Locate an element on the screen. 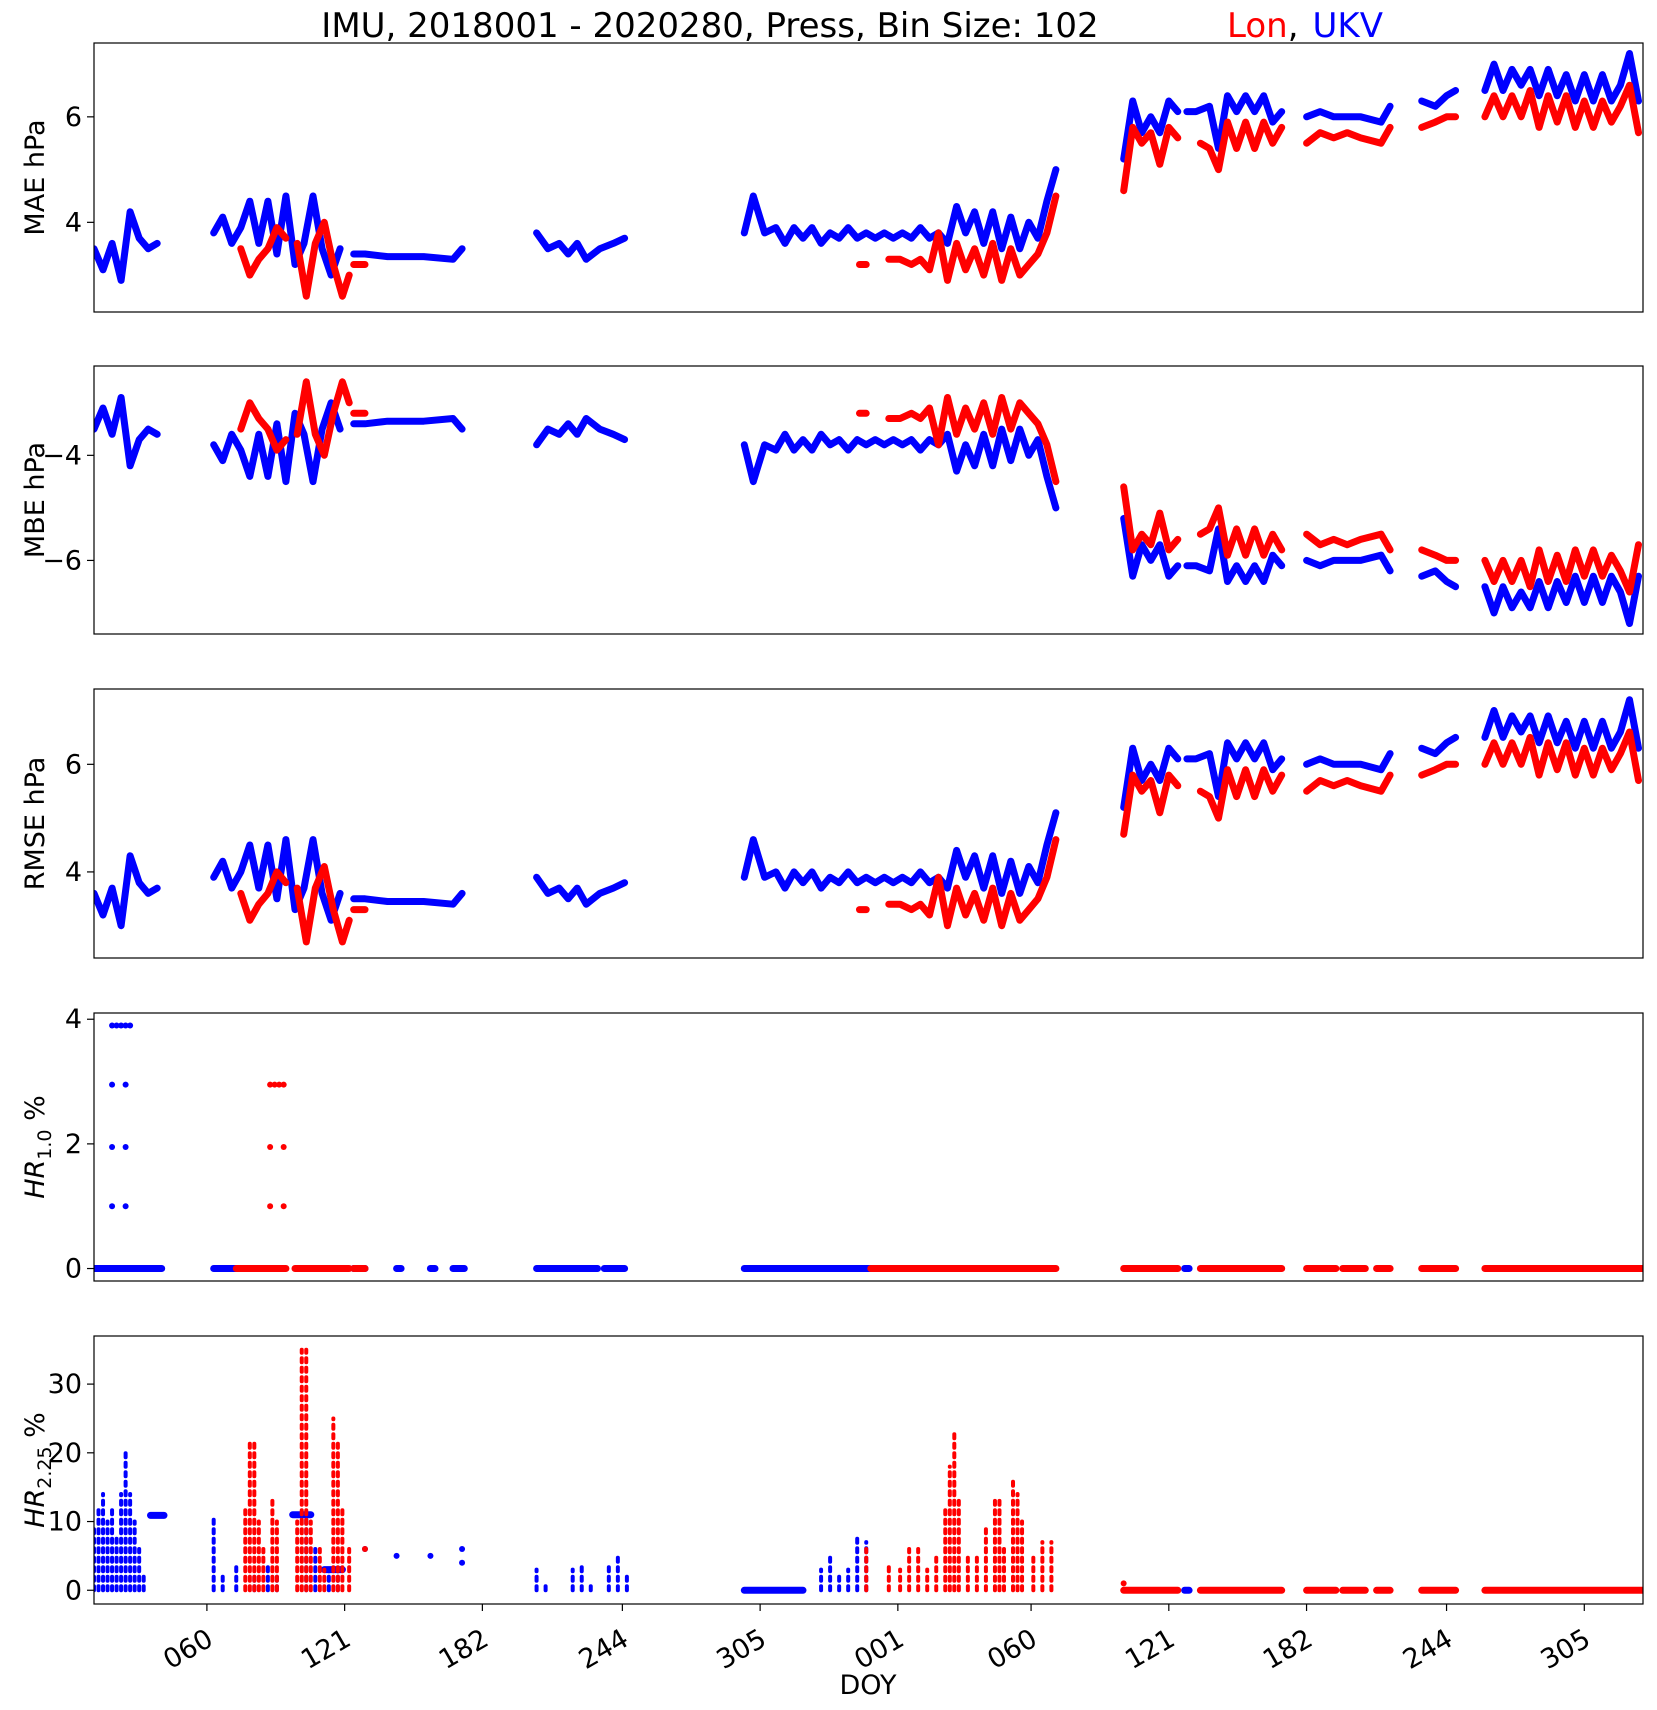  legend-entry-ukv: UKV is located at coordinates (1348, 26).